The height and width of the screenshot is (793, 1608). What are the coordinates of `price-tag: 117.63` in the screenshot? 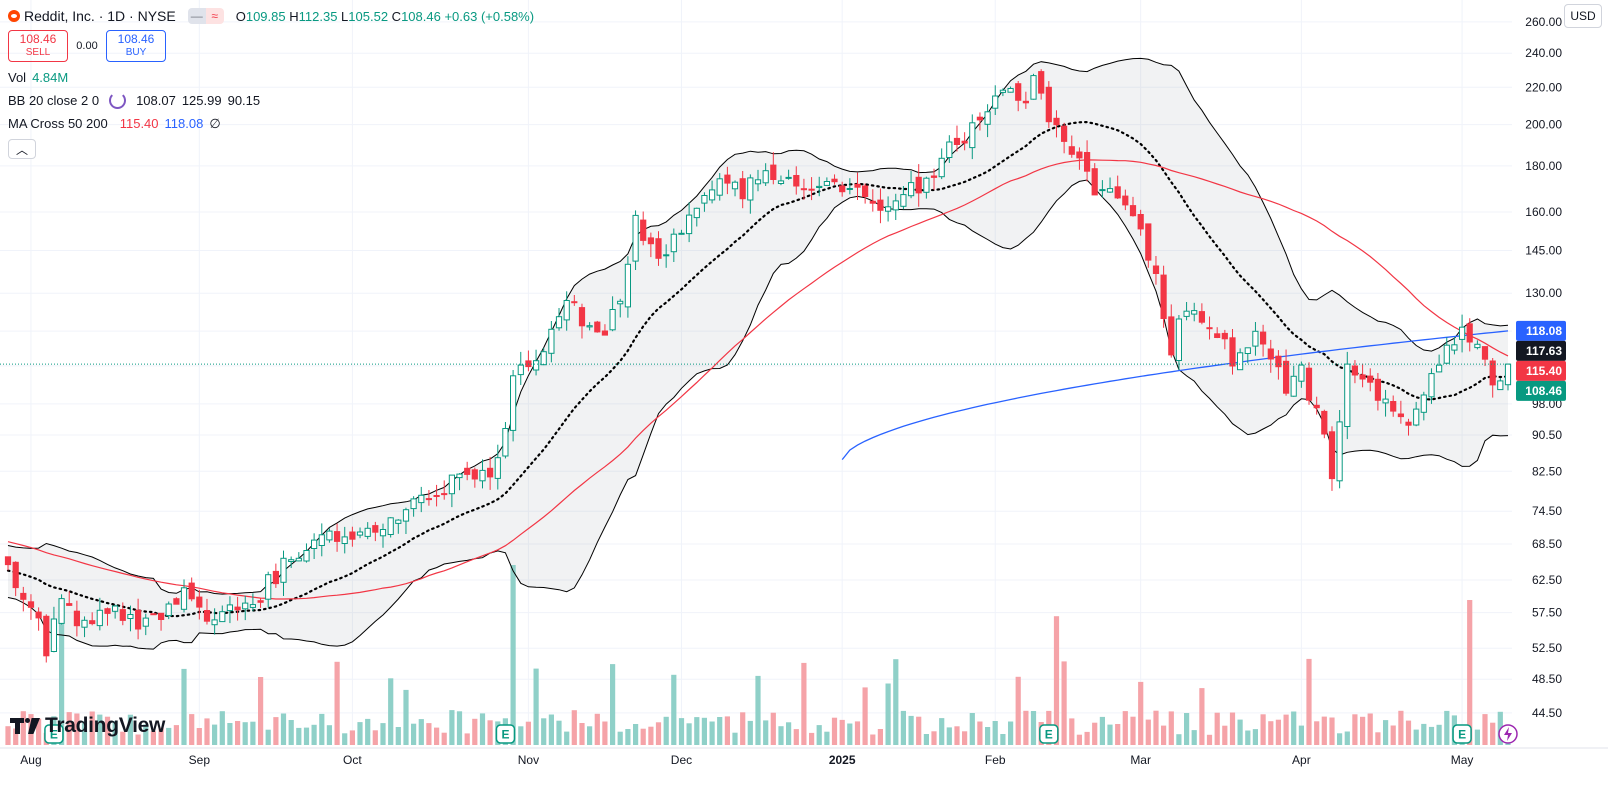 It's located at (1541, 350).